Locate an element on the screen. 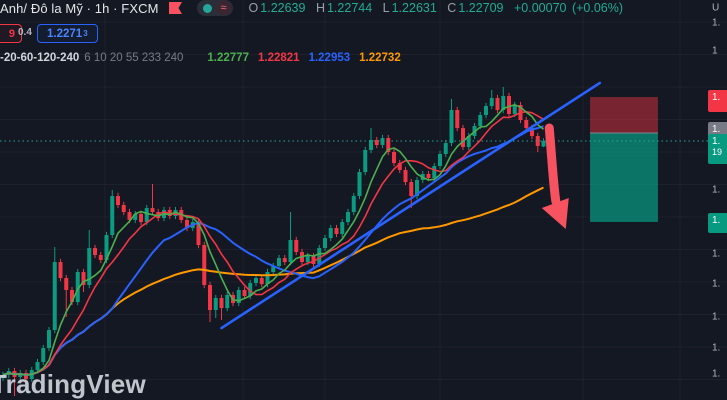  approx-icon: ≈ is located at coordinates (223, 8).